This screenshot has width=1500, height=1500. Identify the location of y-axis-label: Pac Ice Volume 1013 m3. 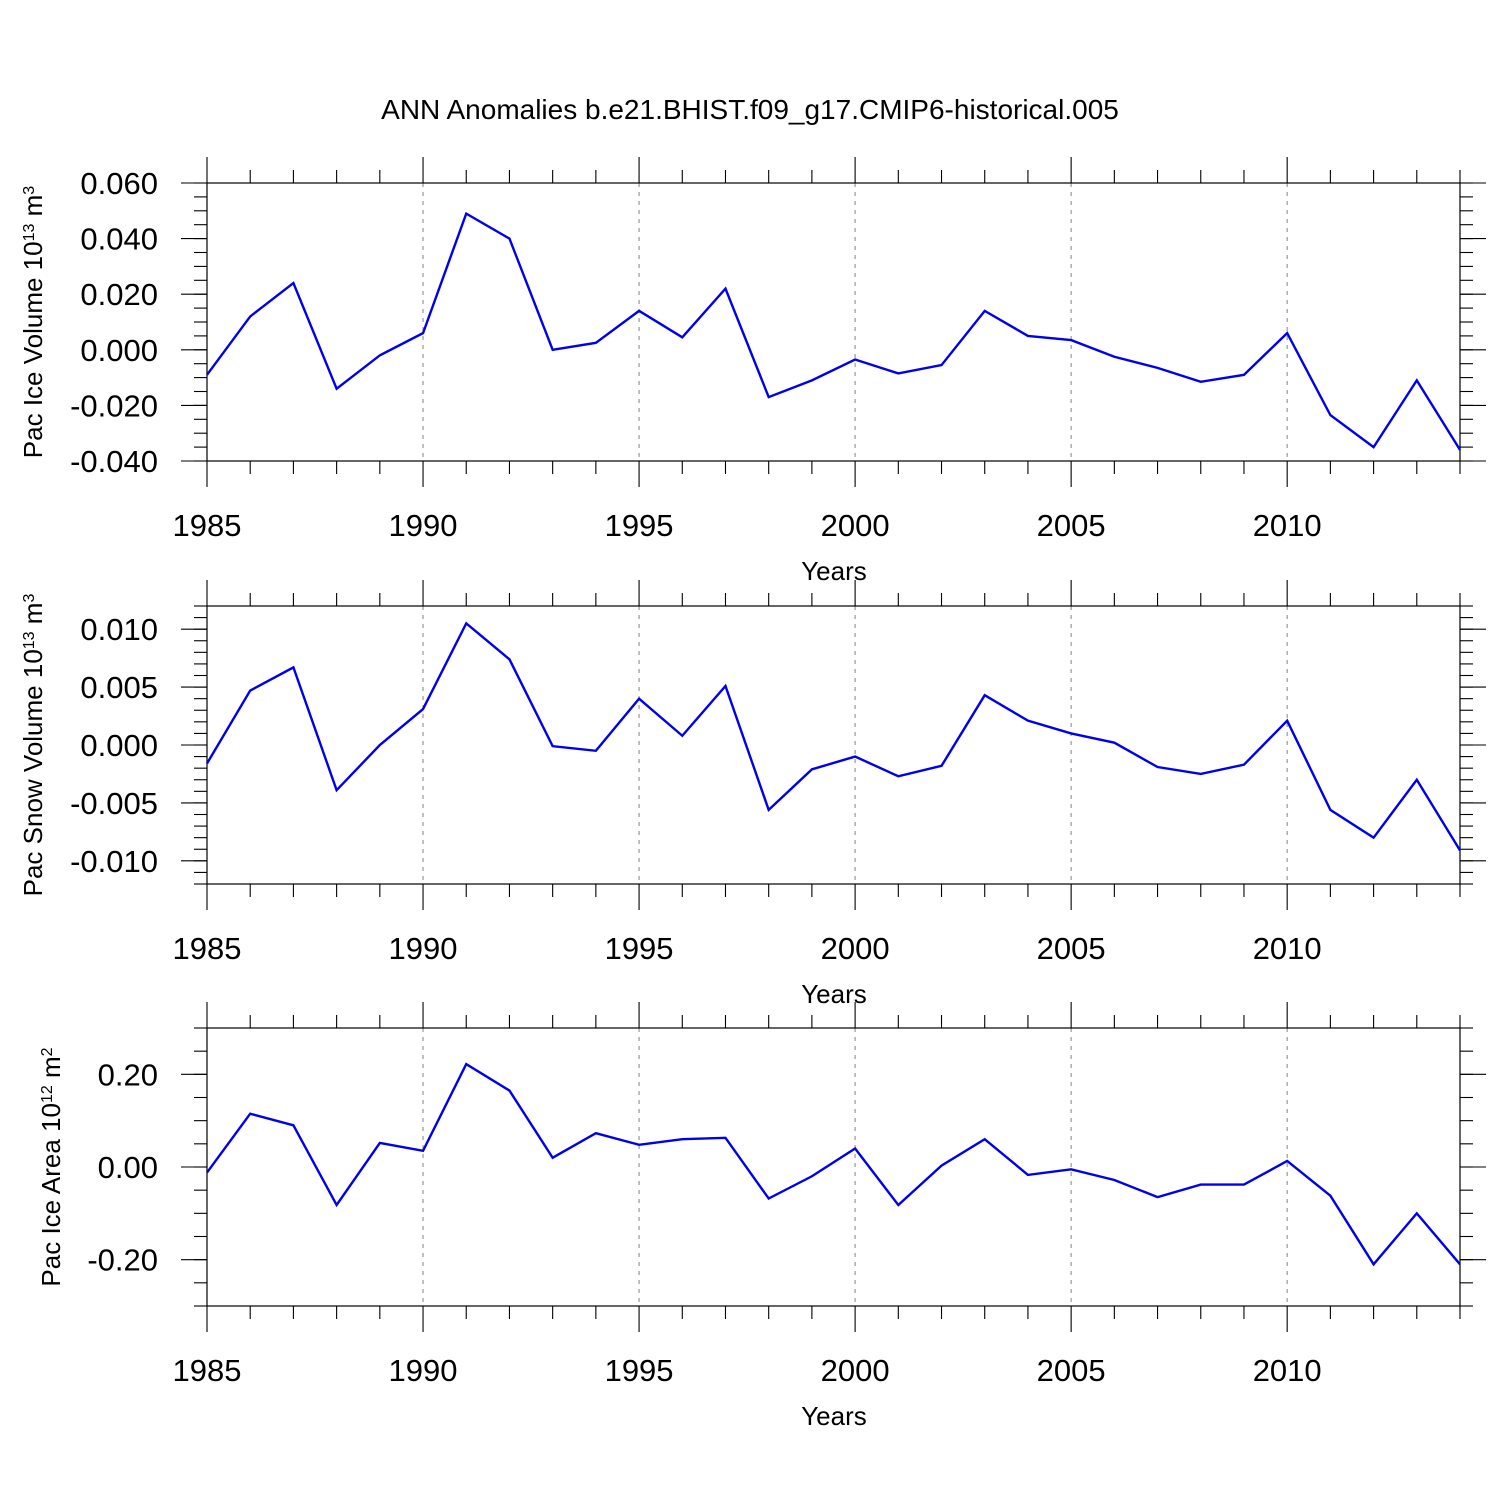
(33, 322).